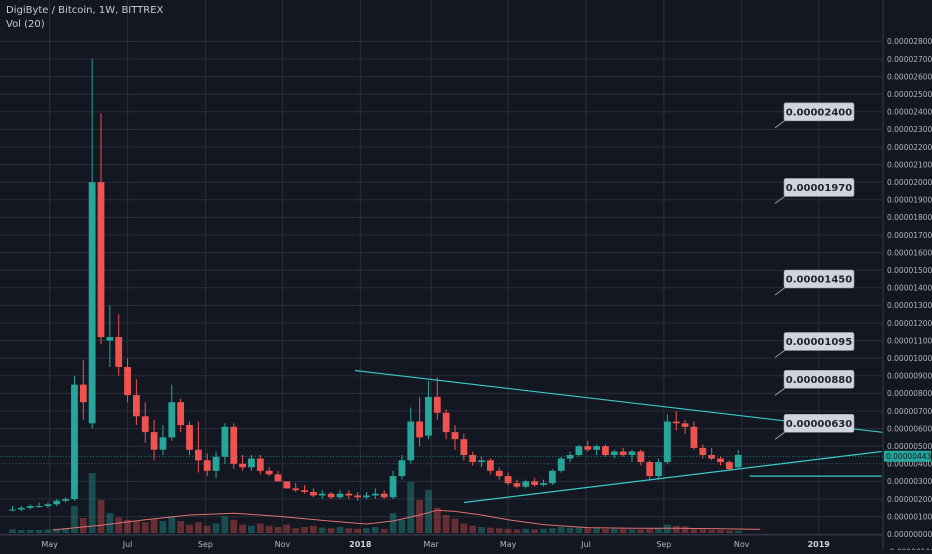 Image resolution: width=932 pixels, height=554 pixels. I want to click on target-callout: 0.00000880, so click(814, 383).